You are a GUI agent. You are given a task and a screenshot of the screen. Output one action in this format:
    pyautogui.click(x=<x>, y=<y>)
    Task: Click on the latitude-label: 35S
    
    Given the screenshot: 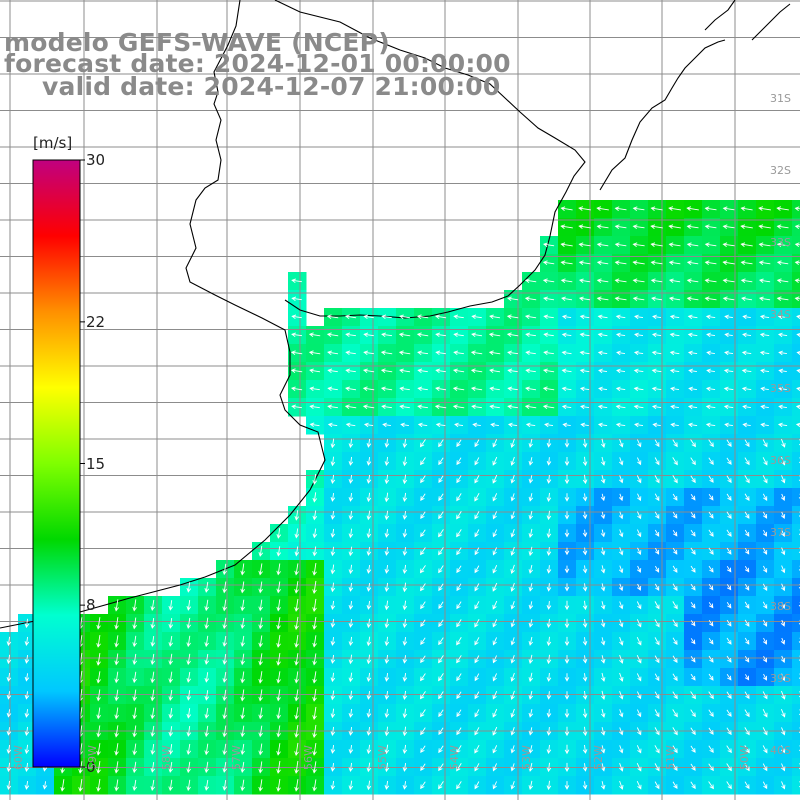 What is the action you would take?
    pyautogui.click(x=780, y=388)
    